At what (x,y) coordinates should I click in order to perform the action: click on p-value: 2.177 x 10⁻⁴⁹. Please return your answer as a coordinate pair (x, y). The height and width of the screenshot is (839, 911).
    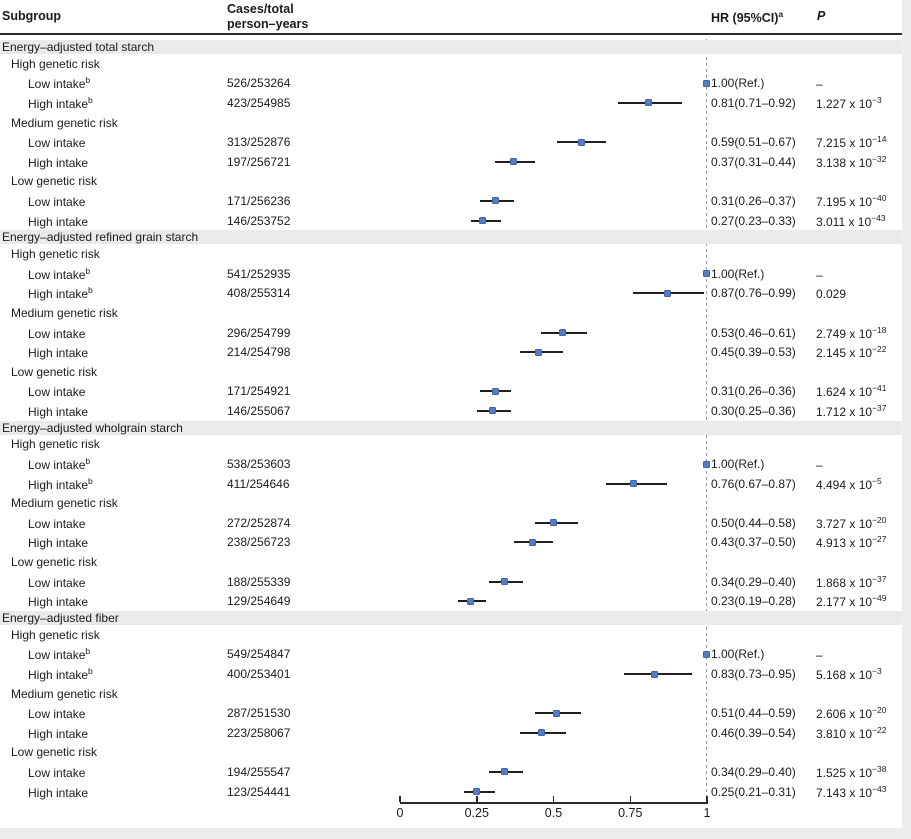
    Looking at the image, I should click on (851, 601).